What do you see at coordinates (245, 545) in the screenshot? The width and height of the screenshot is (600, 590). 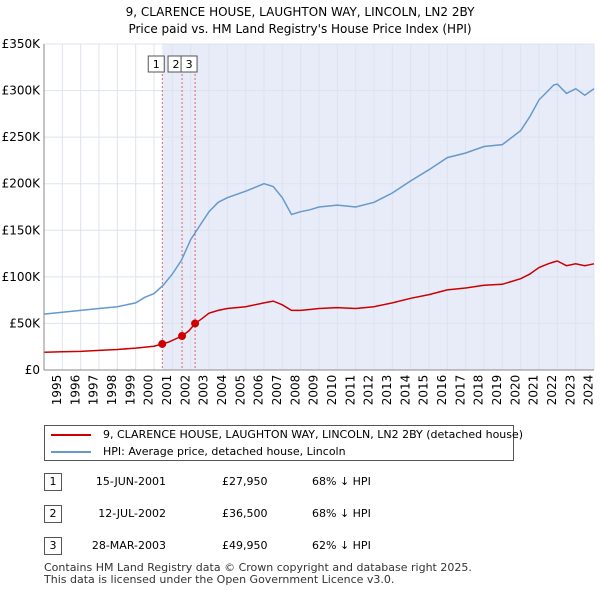 I see `transaction-price: £49,950` at bounding box center [245, 545].